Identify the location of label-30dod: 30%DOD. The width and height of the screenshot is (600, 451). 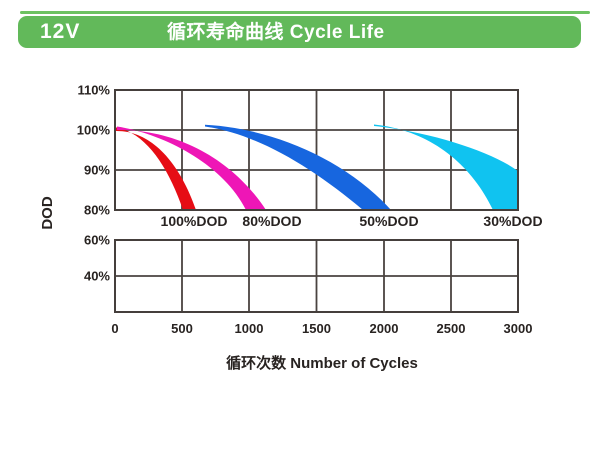
(512, 221).